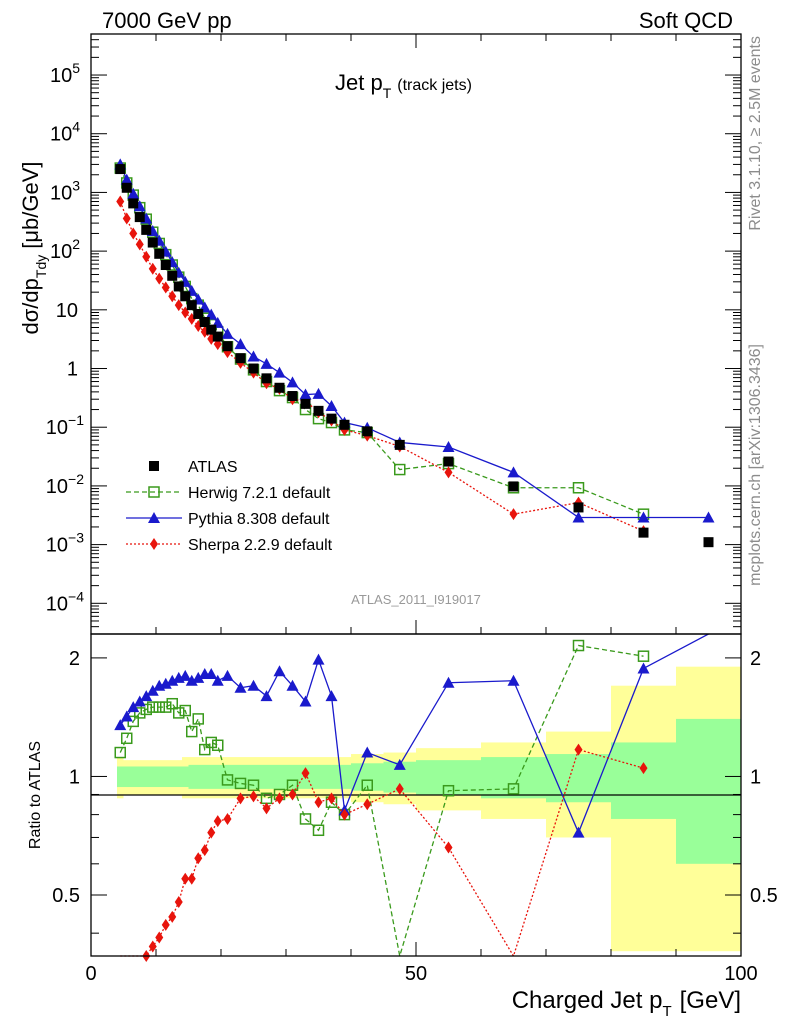 The height and width of the screenshot is (1024, 786). Describe the element at coordinates (30, 204) in the screenshot. I see `y-axis-label-top-unit: [μb/GeV]` at that location.